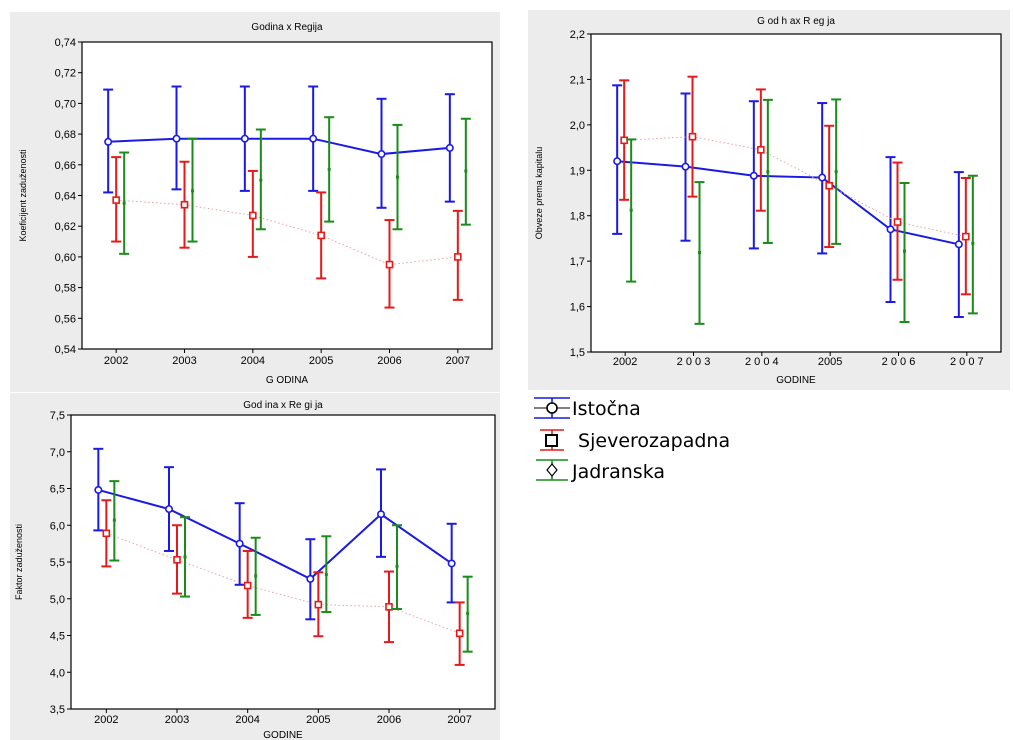  Describe the element at coordinates (796, 21) in the screenshot. I see `chart-title: G od h ax R eg ja` at that location.